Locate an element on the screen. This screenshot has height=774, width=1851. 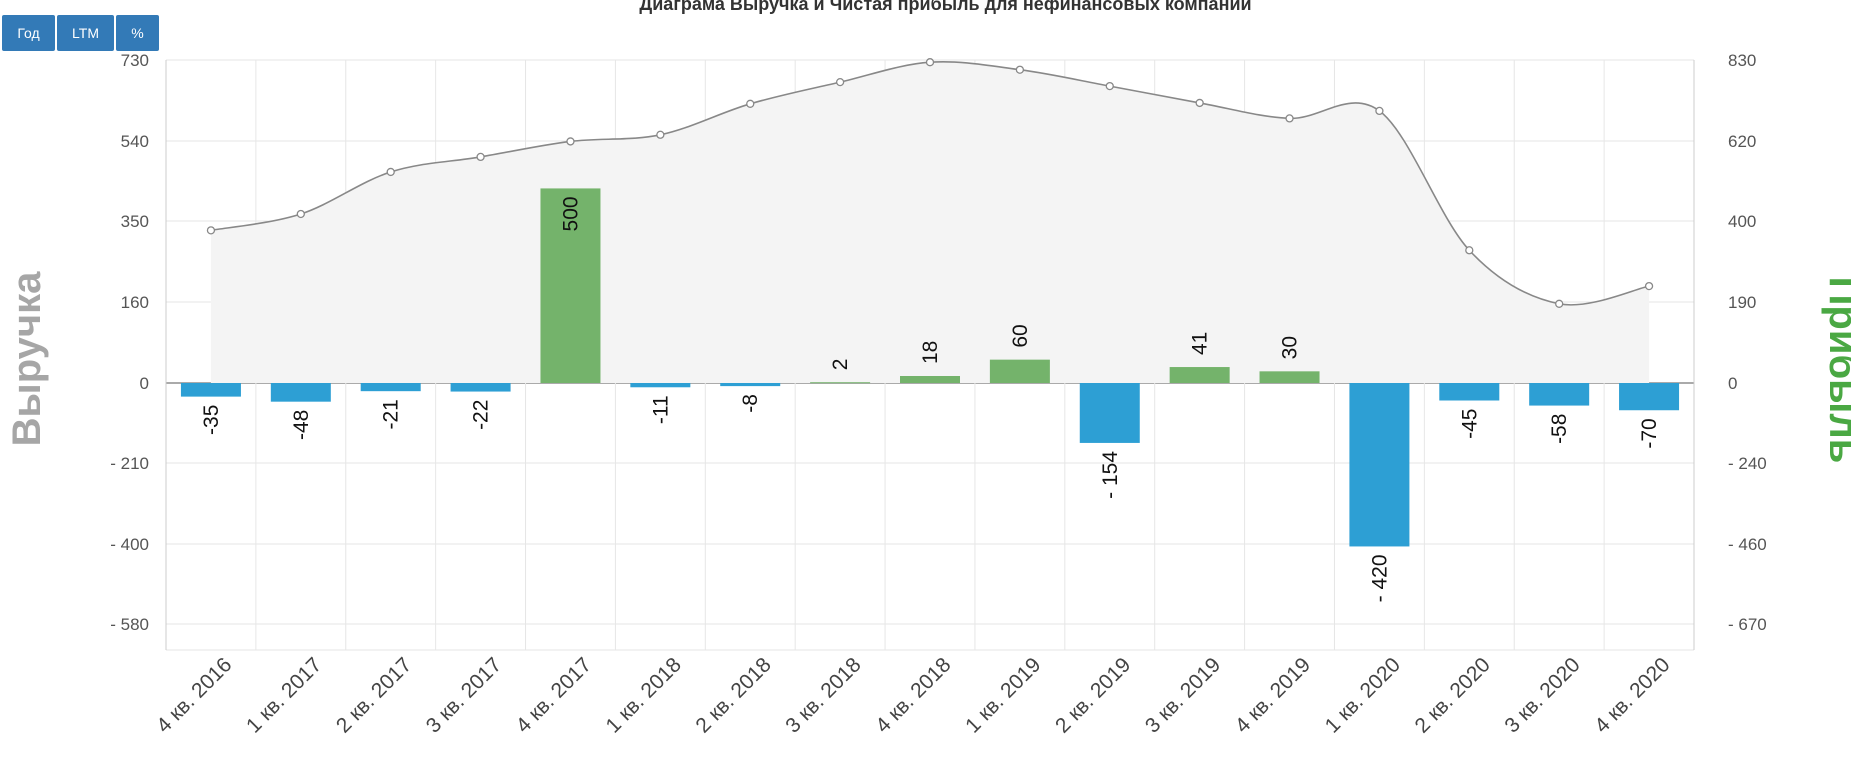
x-tick-label: 3 кв. 2020 is located at coordinates (1542, 695).